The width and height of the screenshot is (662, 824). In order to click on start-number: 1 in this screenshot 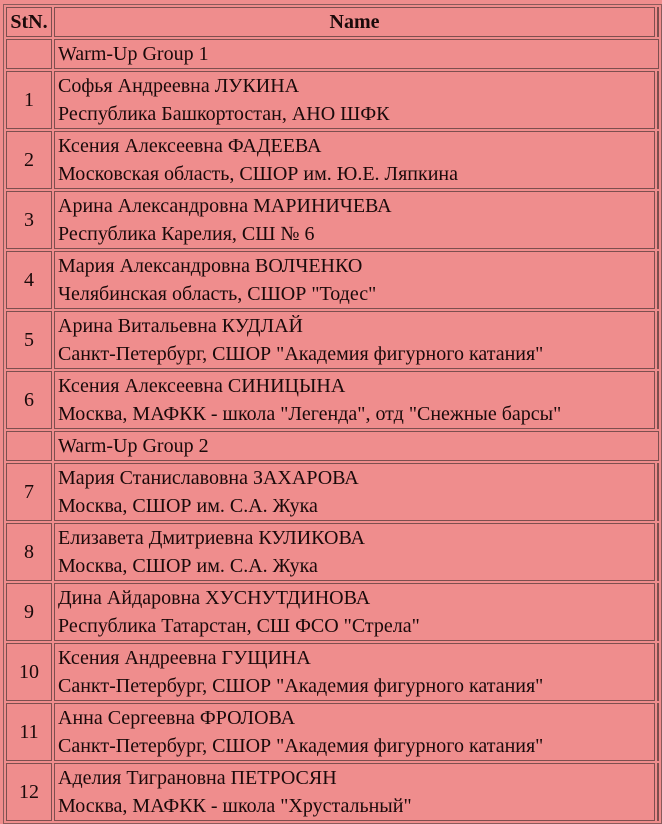, I will do `click(29, 100)`.